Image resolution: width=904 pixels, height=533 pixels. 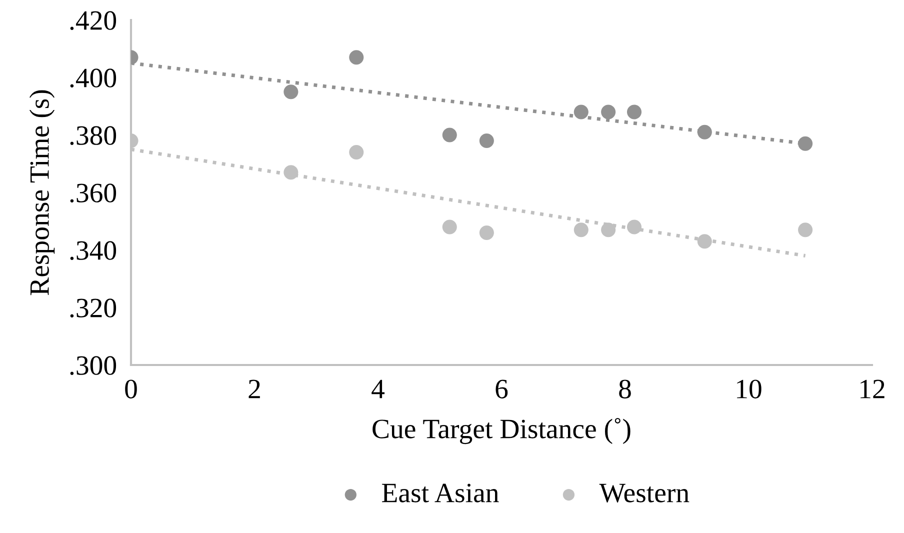 What do you see at coordinates (93, 78) in the screenshot?
I see `y-tick-label: .400` at bounding box center [93, 78].